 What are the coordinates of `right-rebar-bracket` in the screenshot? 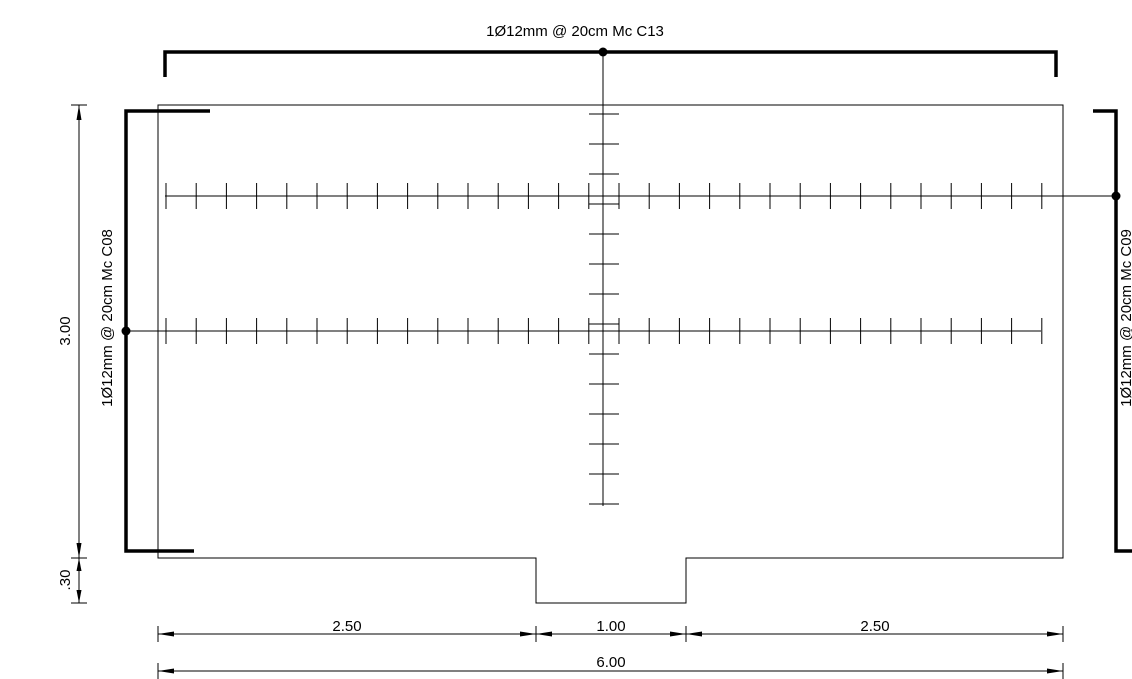 It's located at (1112, 331).